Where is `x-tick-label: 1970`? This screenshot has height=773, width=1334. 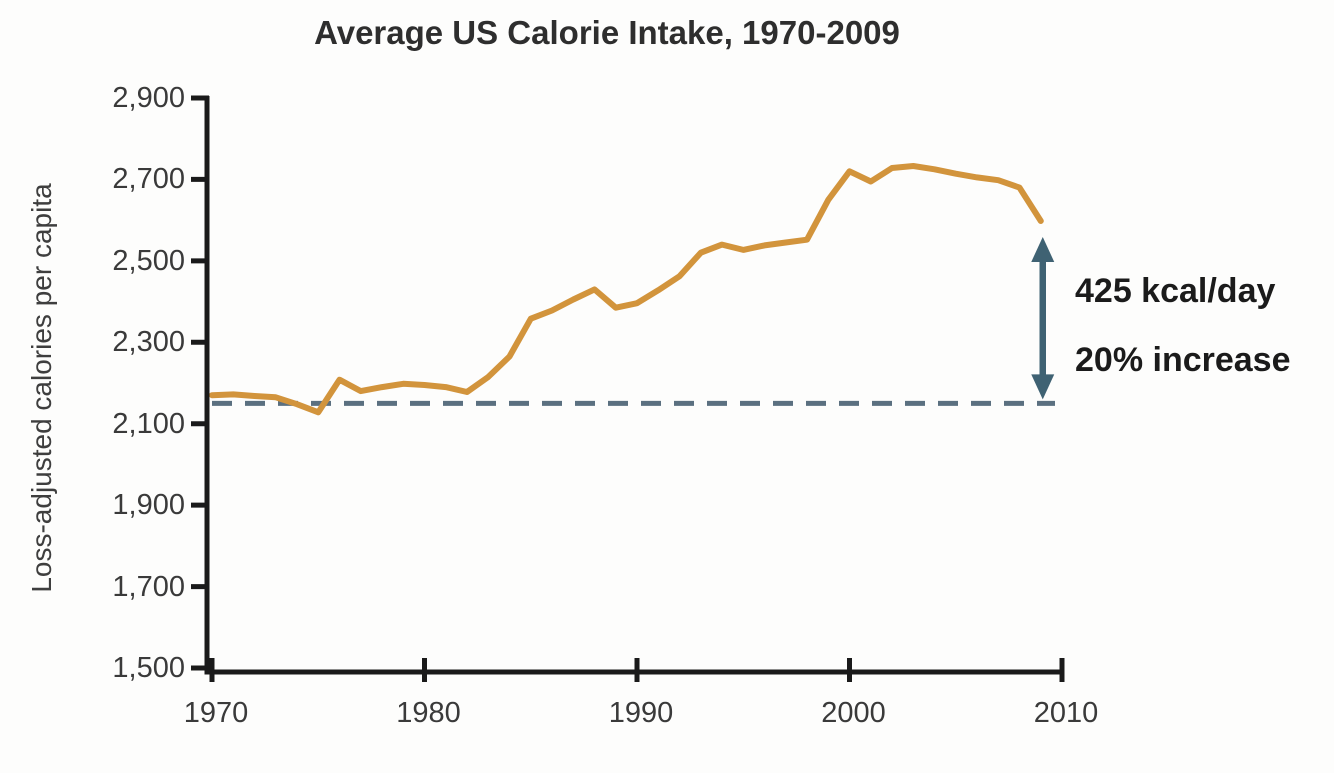 x-tick-label: 1970 is located at coordinates (216, 713).